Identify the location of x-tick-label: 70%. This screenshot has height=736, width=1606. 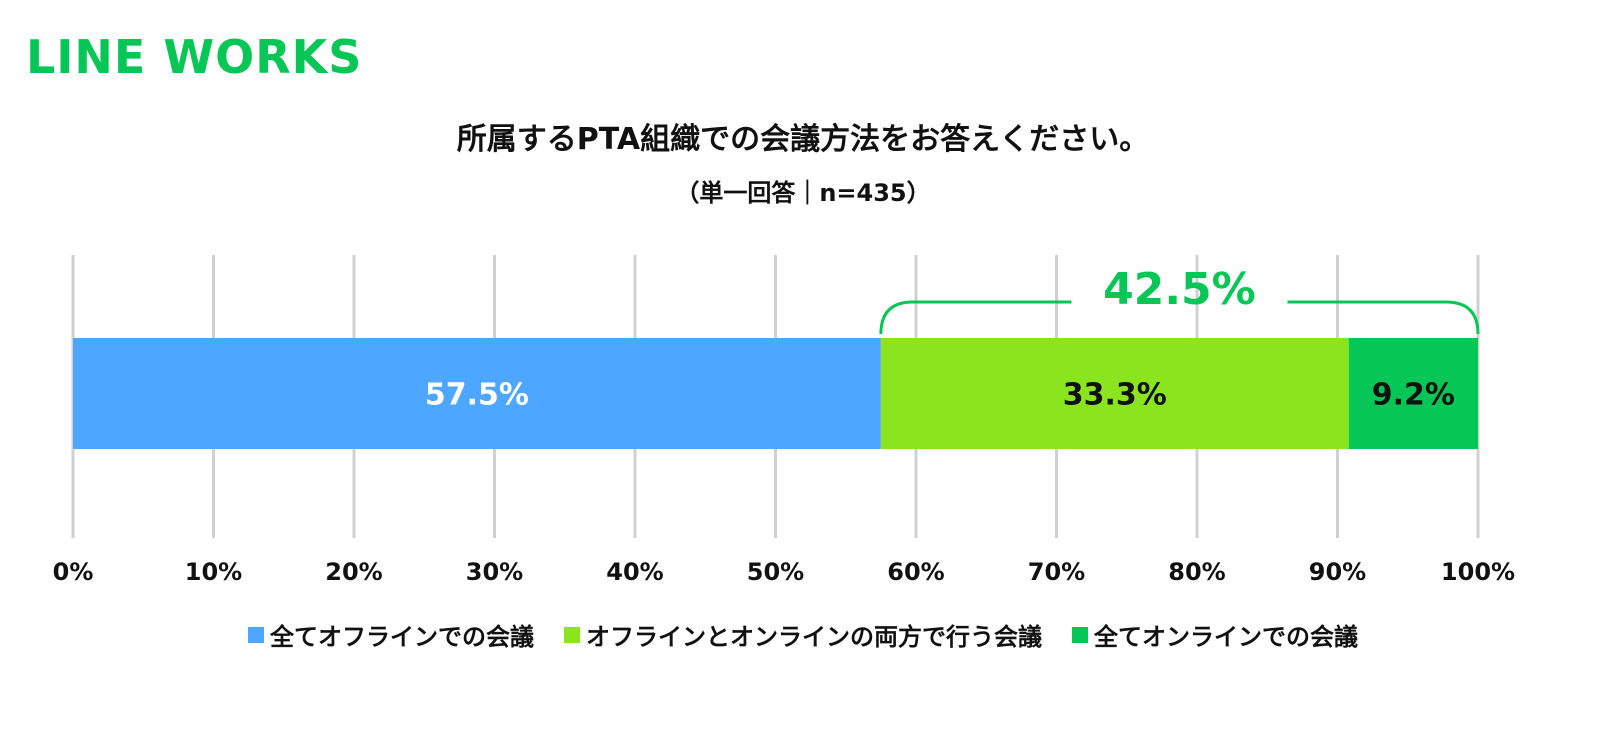
(1056, 572).